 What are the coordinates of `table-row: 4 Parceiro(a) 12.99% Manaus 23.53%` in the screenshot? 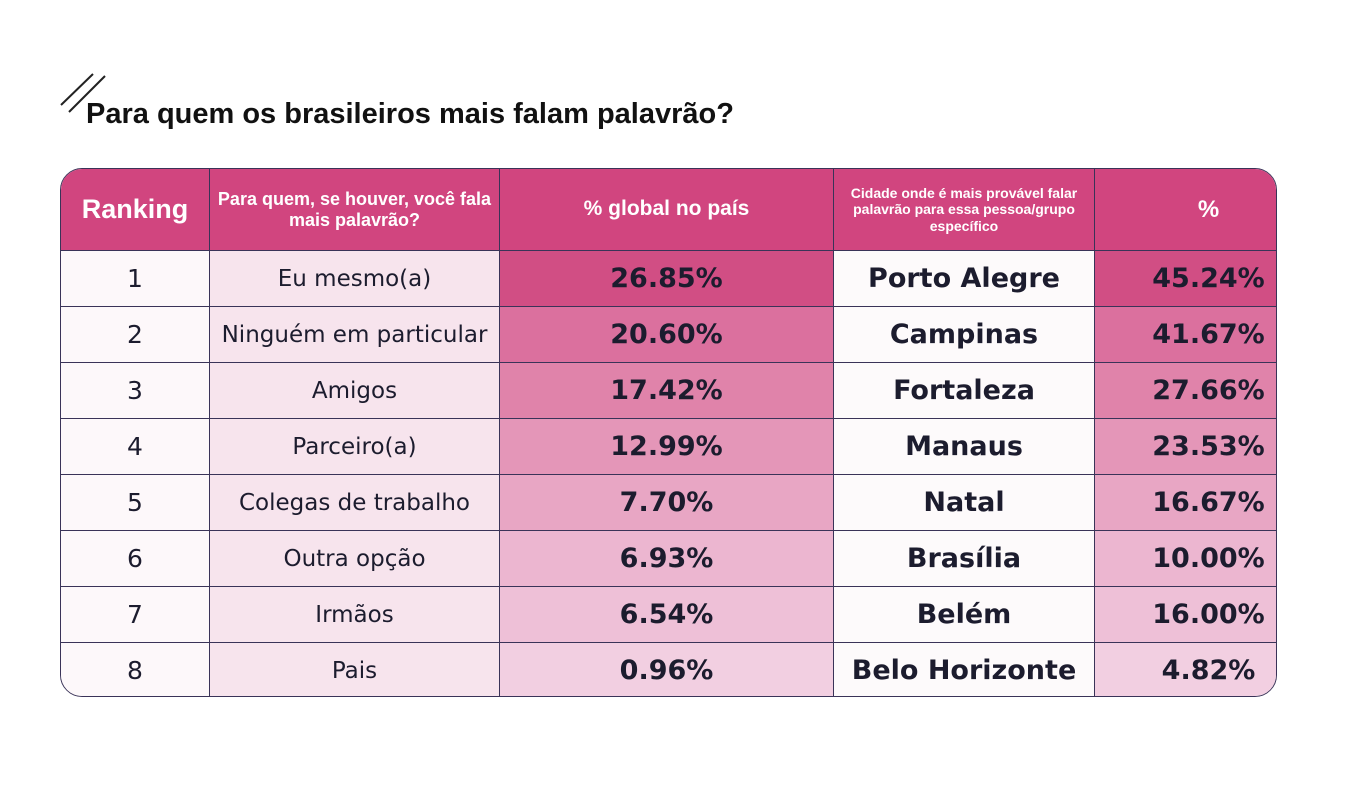 It's located at (668, 446).